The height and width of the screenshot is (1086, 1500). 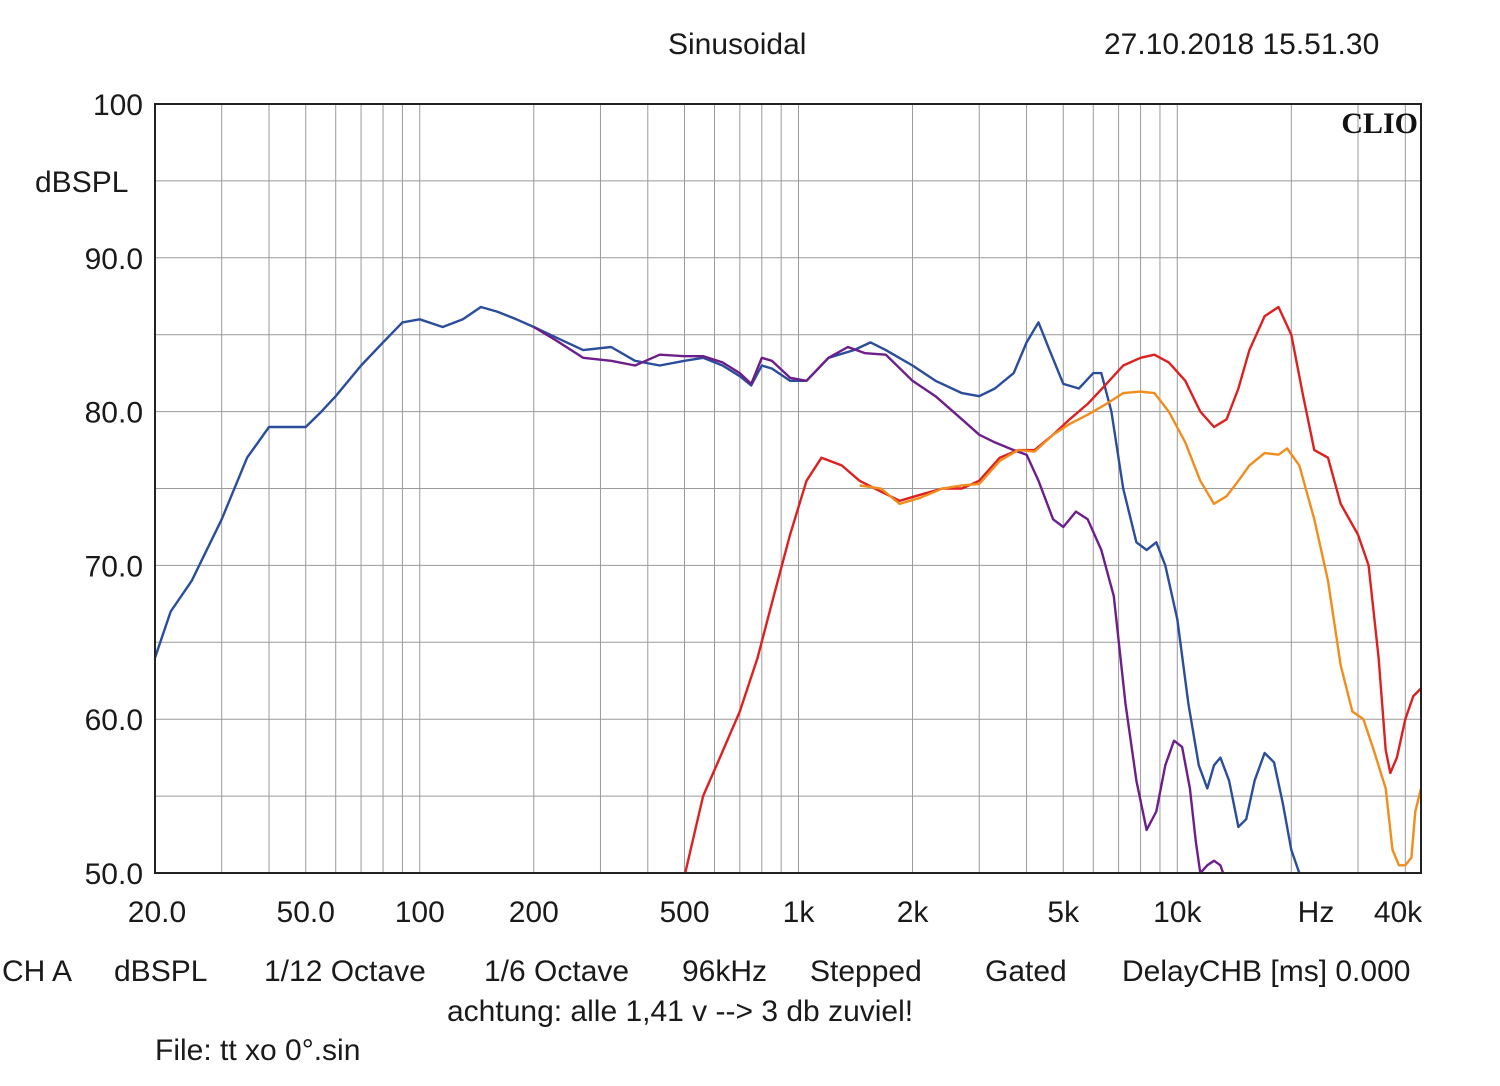 What do you see at coordinates (866, 971) in the screenshot?
I see `footer-mode: Stepped` at bounding box center [866, 971].